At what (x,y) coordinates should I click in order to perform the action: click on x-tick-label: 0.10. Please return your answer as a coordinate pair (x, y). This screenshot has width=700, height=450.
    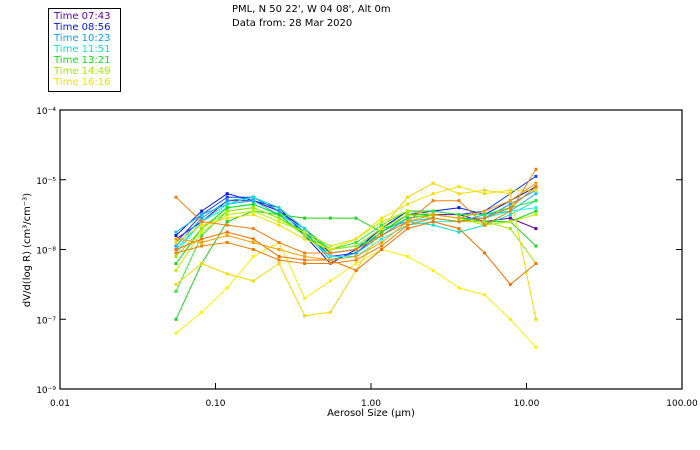
    Looking at the image, I should click on (215, 404).